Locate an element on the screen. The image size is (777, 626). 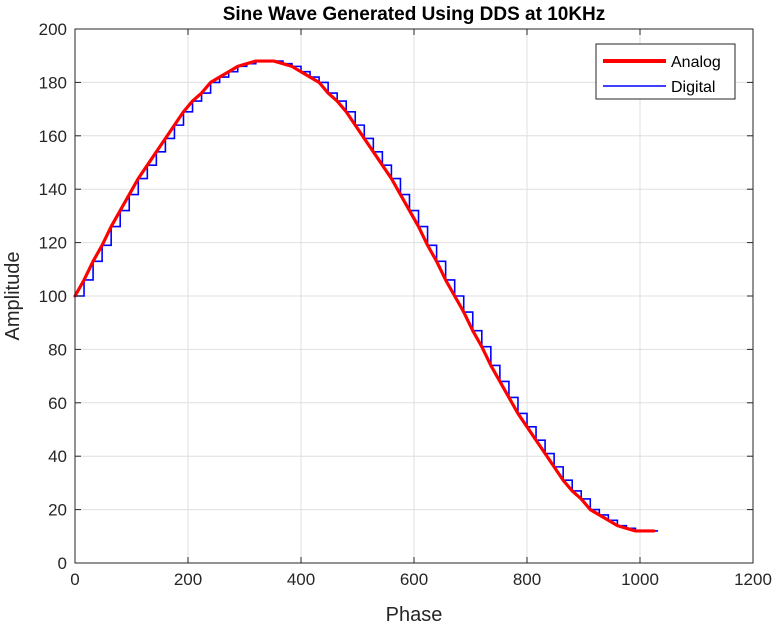
legend-label-digital: Digital is located at coordinates (693, 87).